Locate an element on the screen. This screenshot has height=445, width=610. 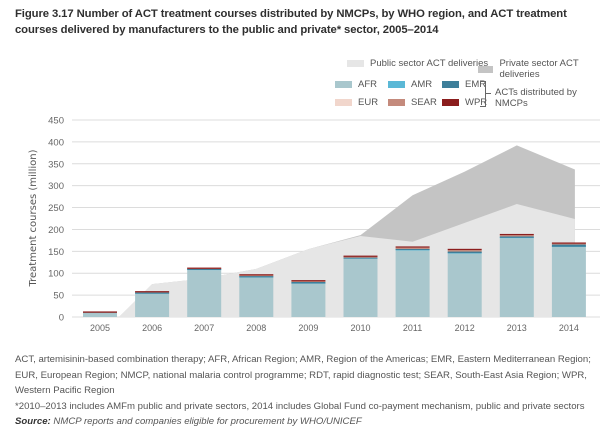
bar-stack-2011 is located at coordinates (412, 281).